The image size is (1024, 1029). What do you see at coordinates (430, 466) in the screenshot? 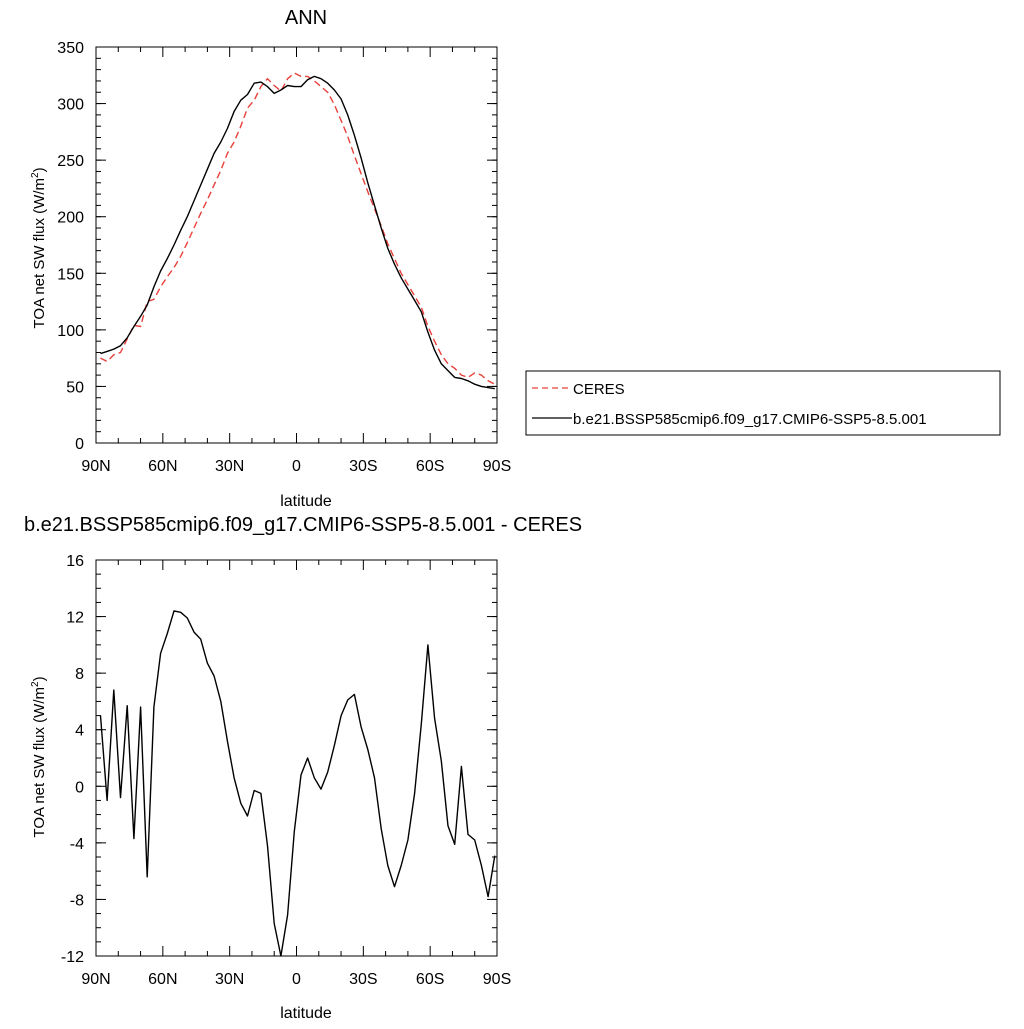
I see `top-xtick-label: 60S` at bounding box center [430, 466].